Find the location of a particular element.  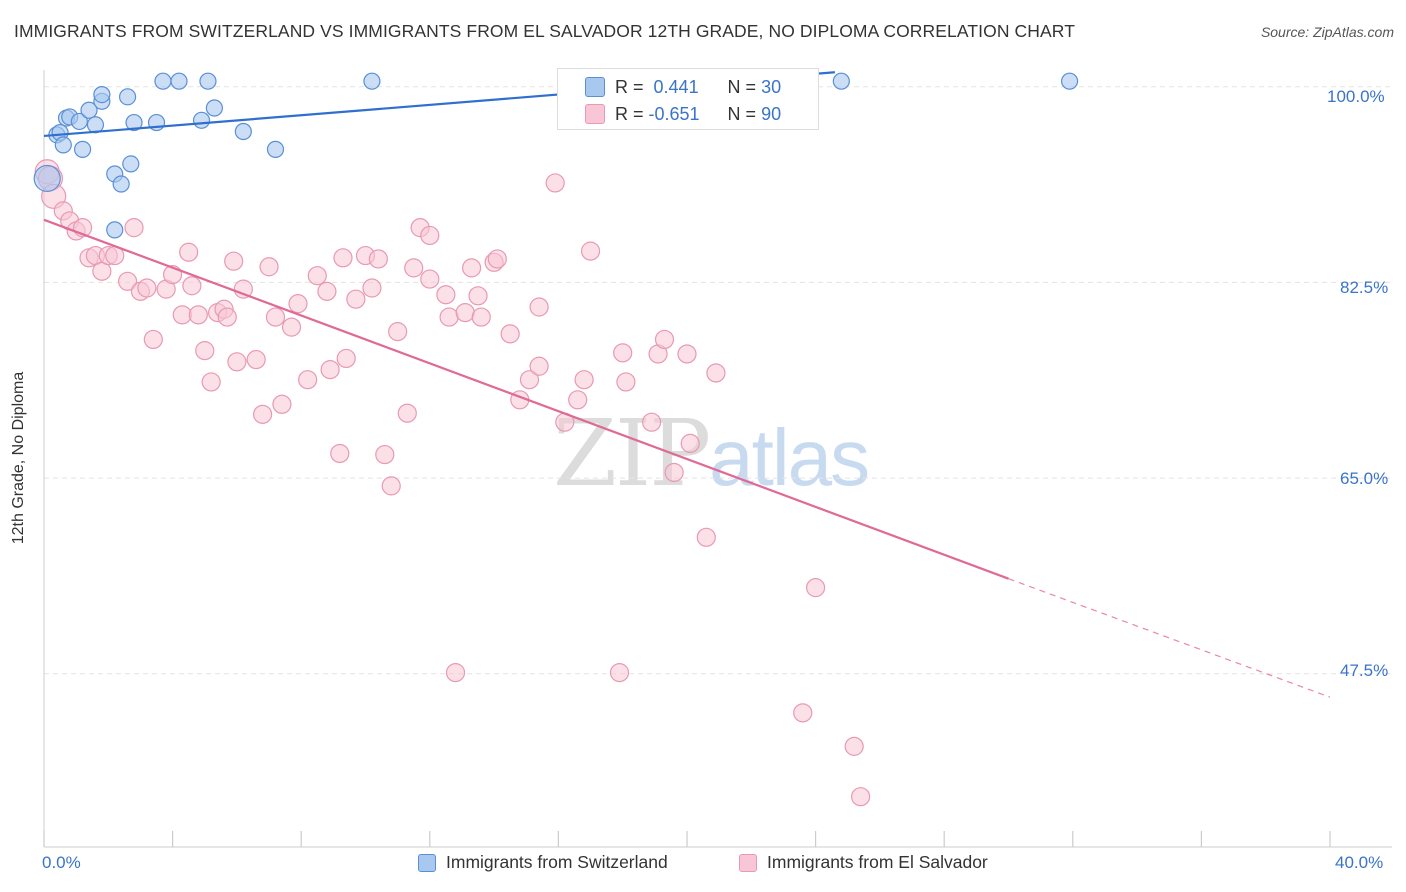

stats-row-el-salvador: R = -0.651 N = 90 is located at coordinates (669, 114).